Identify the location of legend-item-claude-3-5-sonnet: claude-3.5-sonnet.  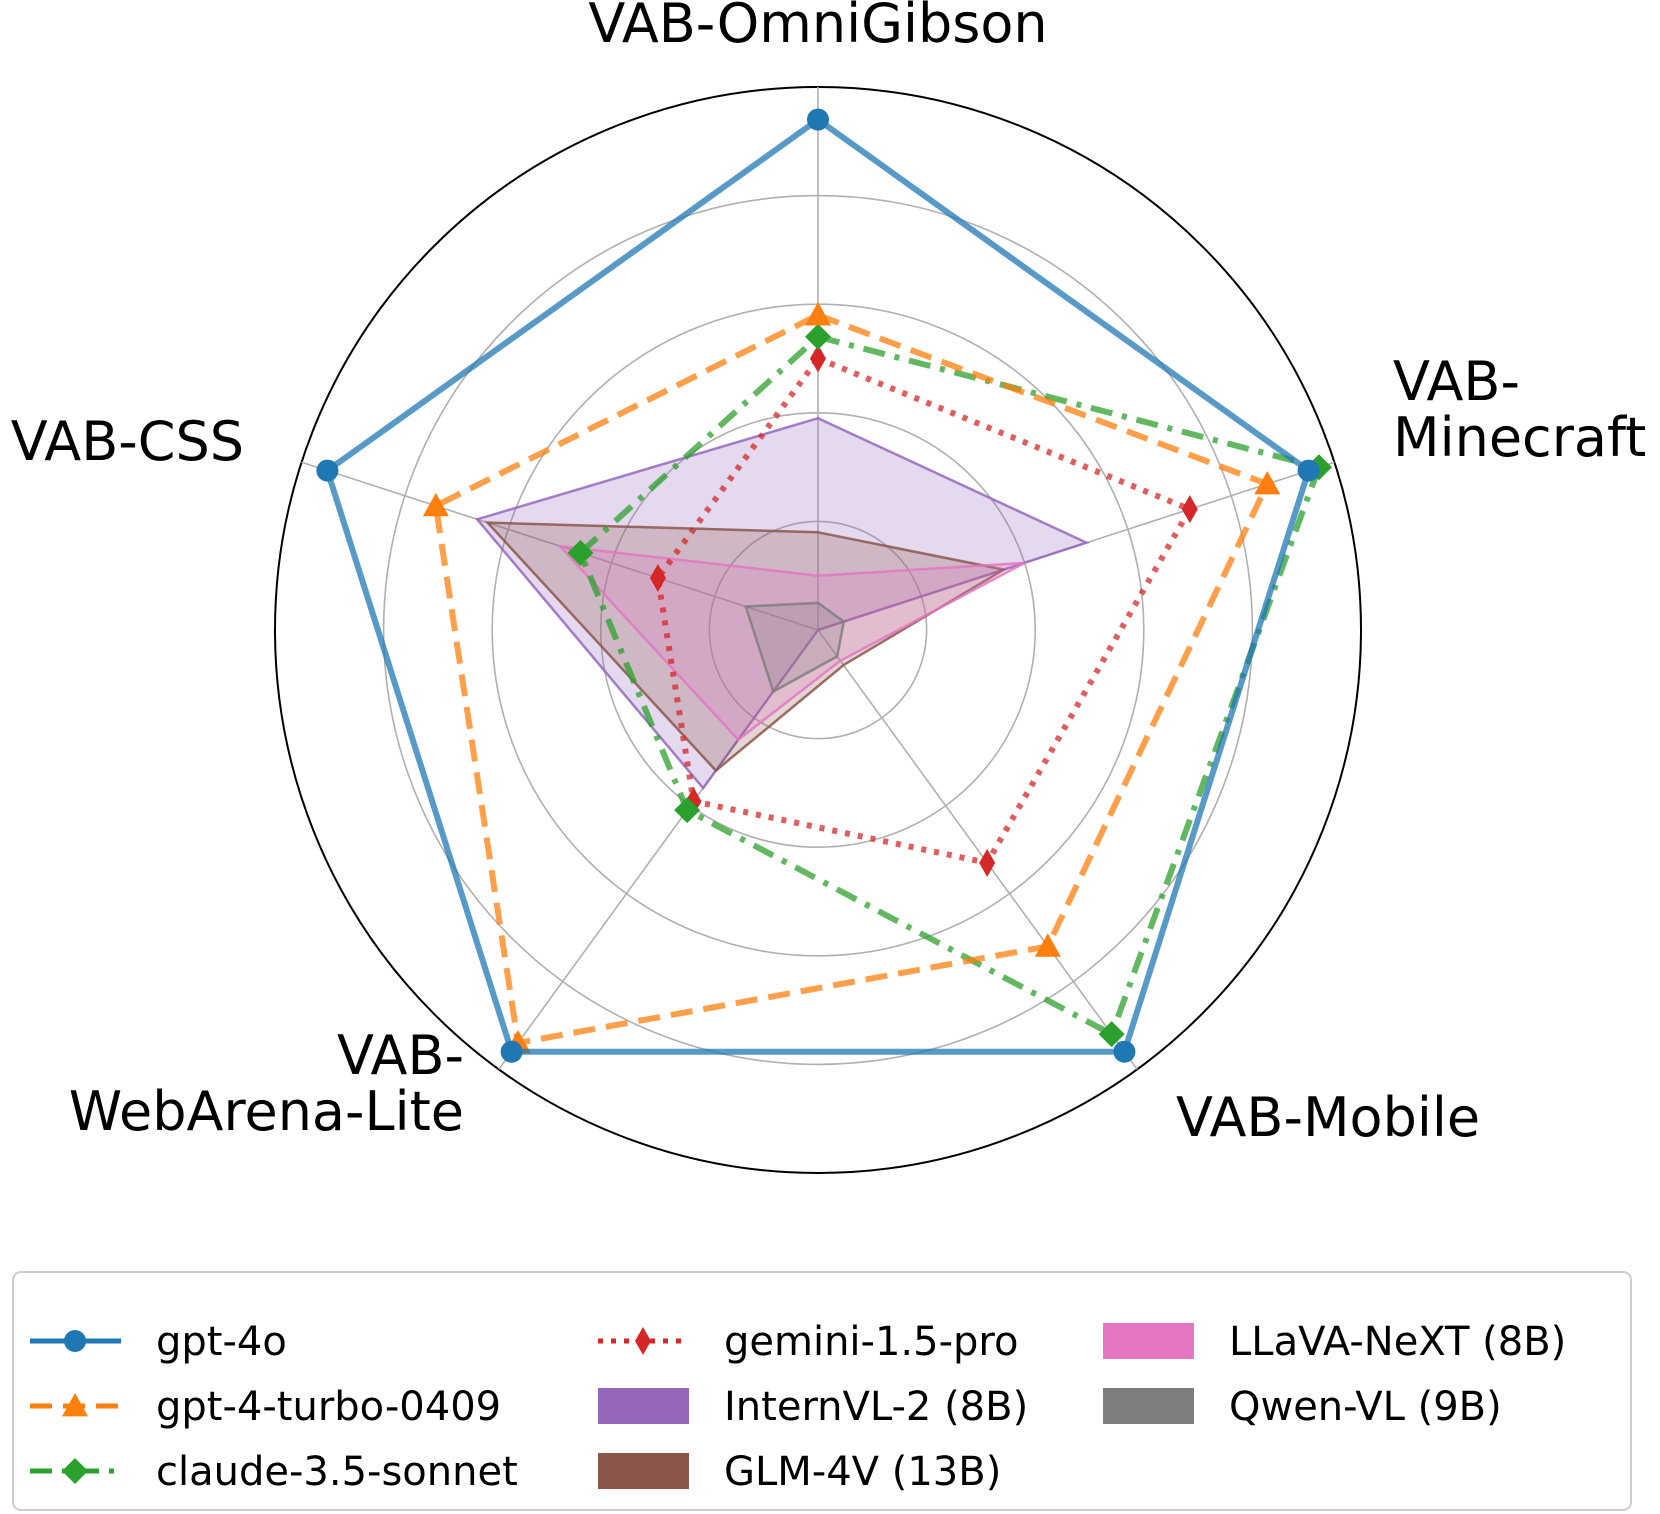
(274, 1472).